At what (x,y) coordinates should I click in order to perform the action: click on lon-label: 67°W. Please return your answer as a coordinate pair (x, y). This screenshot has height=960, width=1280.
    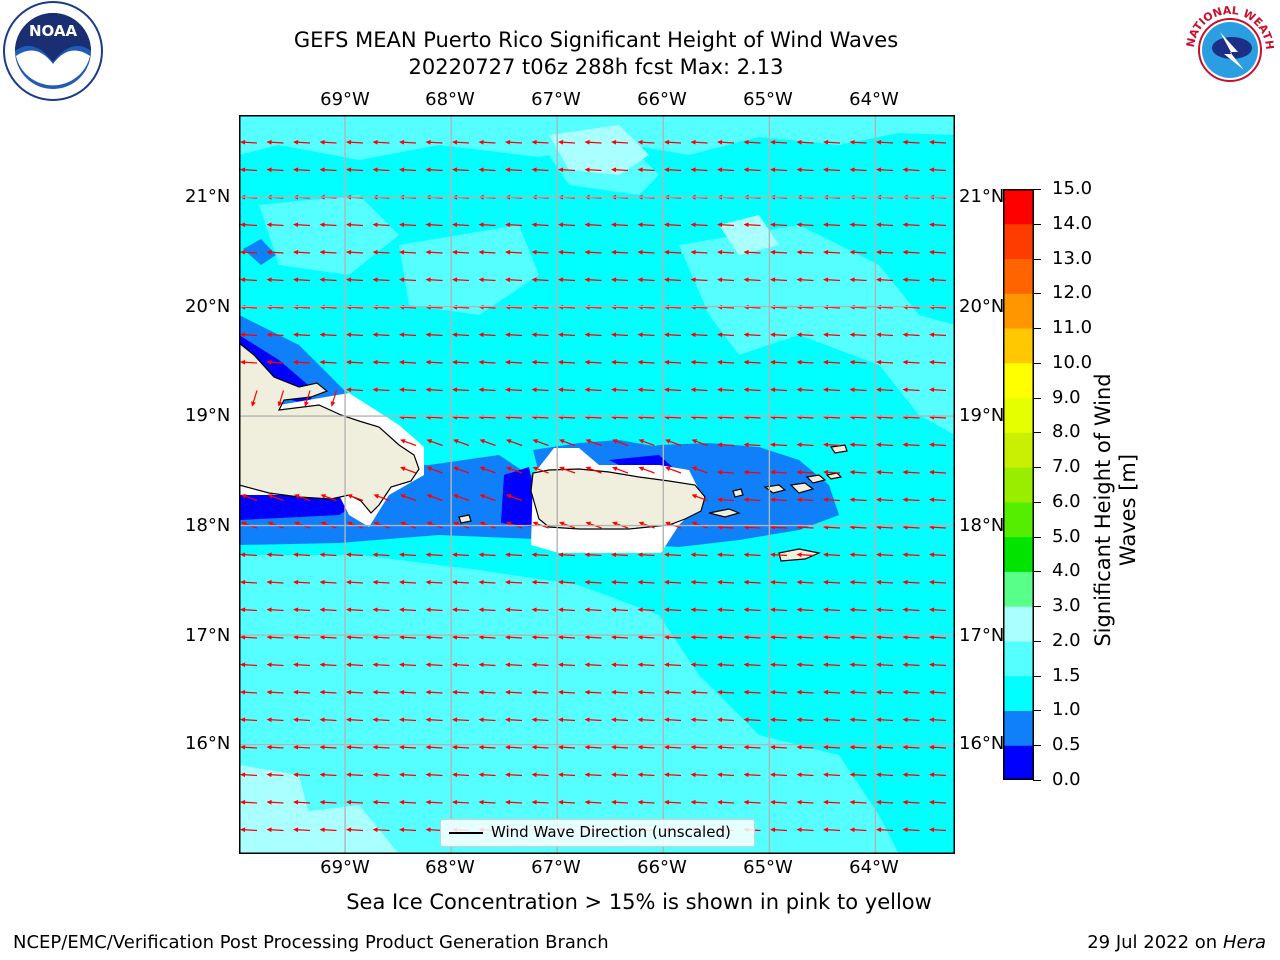
    Looking at the image, I should click on (556, 99).